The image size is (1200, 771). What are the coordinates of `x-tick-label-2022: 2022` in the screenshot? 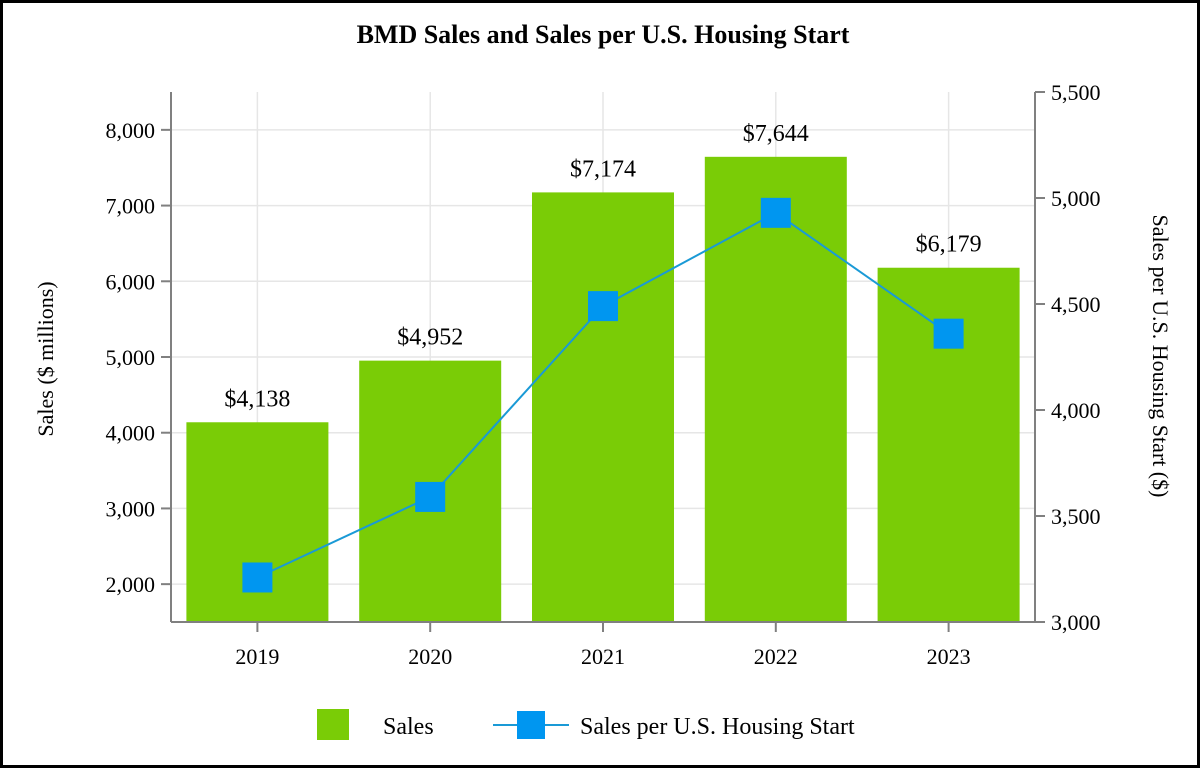 It's located at (776, 656).